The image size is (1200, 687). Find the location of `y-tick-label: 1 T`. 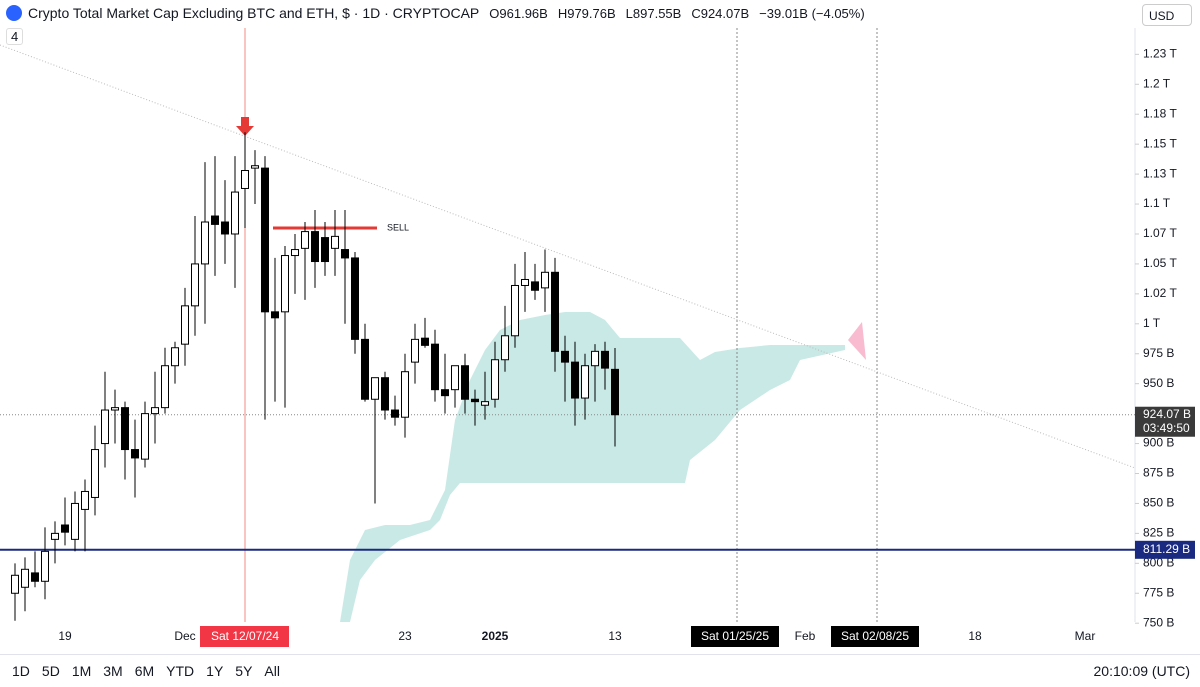

y-tick-label: 1 T is located at coordinates (1152, 323).